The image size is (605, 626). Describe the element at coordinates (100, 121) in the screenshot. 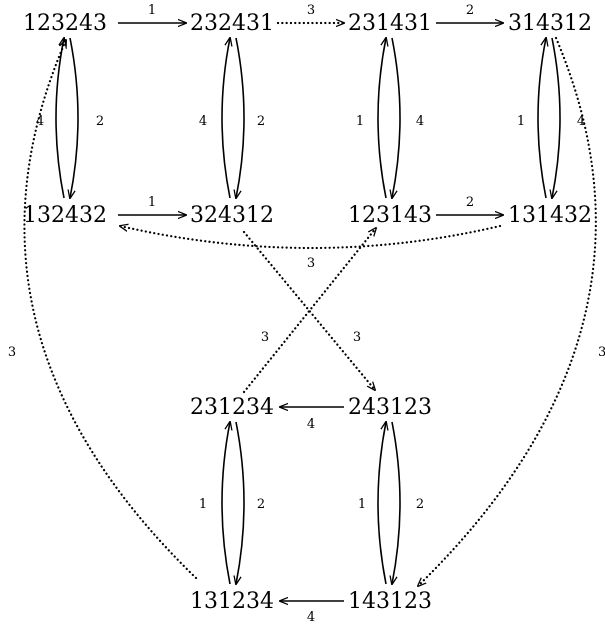

I see `edge-label-e5: 2` at that location.